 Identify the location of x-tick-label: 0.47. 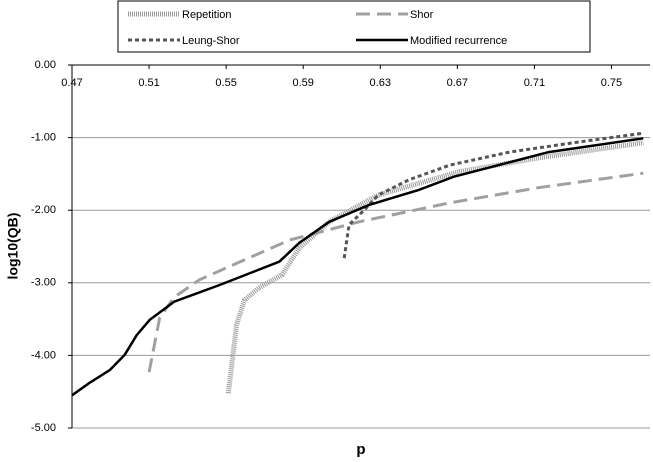
(71, 83).